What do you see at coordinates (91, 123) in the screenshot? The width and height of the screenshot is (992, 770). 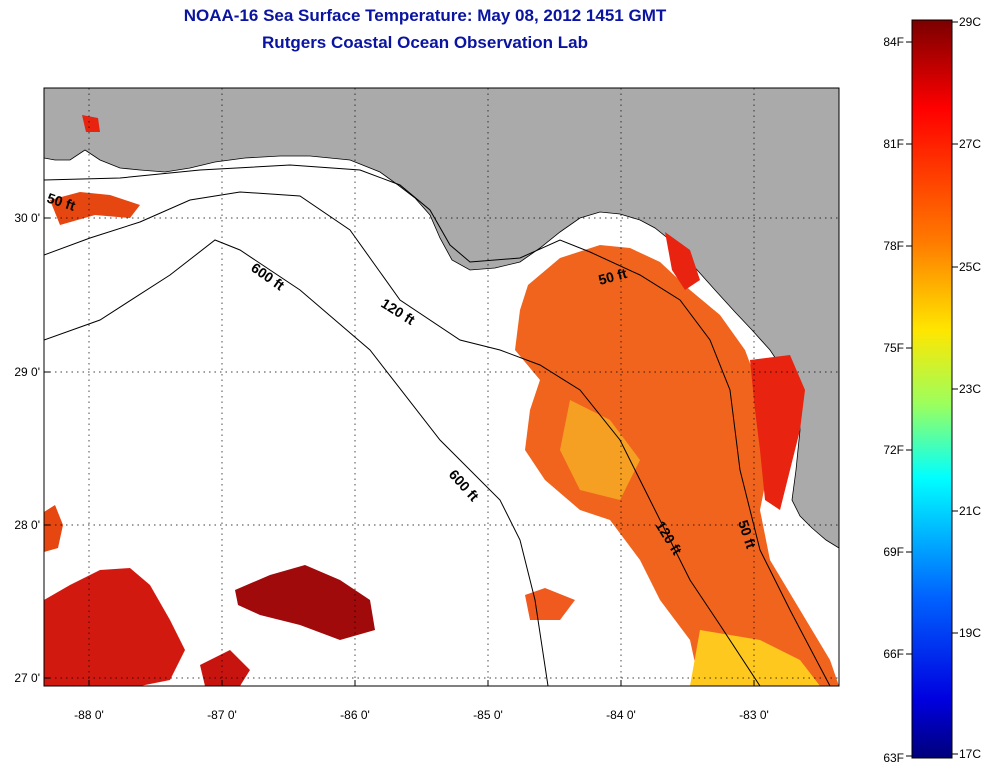 I see `sst-patch-bay` at bounding box center [91, 123].